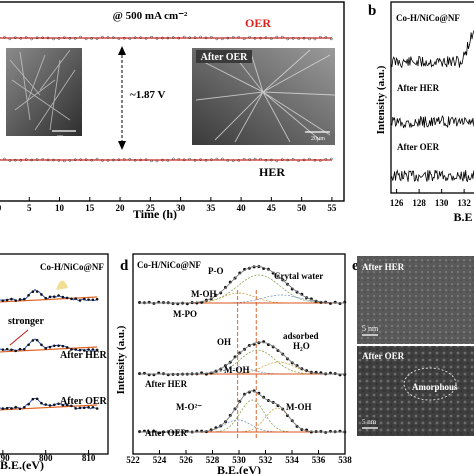 The width and height of the screenshot is (474, 474). I want to click on peak-m-oh-3: M-OH, so click(299, 407).